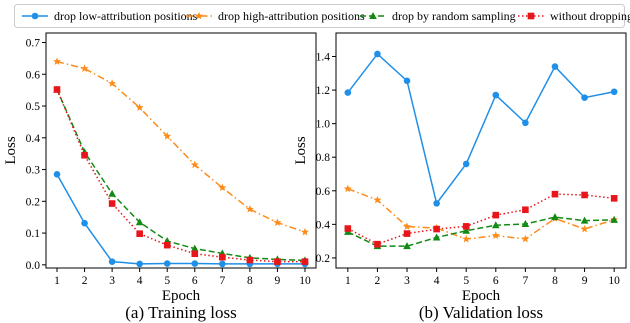 The width and height of the screenshot is (630, 323). What do you see at coordinates (126, 16) in the screenshot?
I see `legend-label: drop low-attribution positions` at bounding box center [126, 16].